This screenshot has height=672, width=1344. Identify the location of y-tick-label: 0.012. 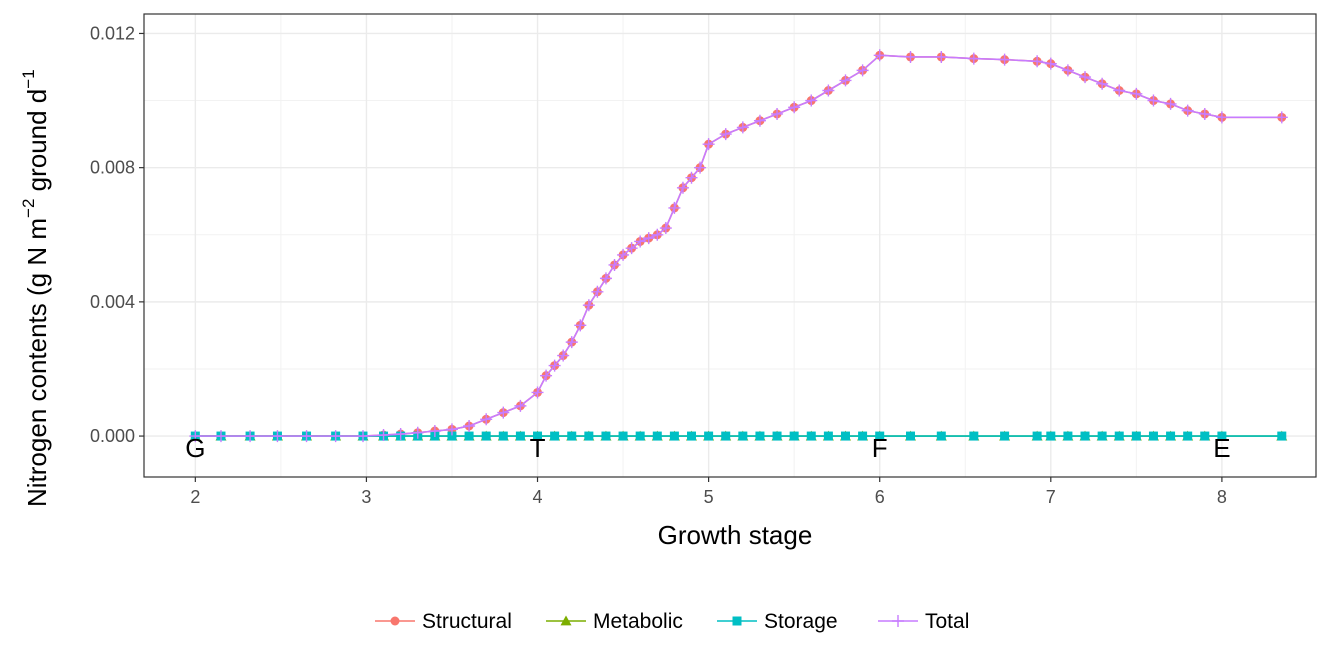
(112, 33).